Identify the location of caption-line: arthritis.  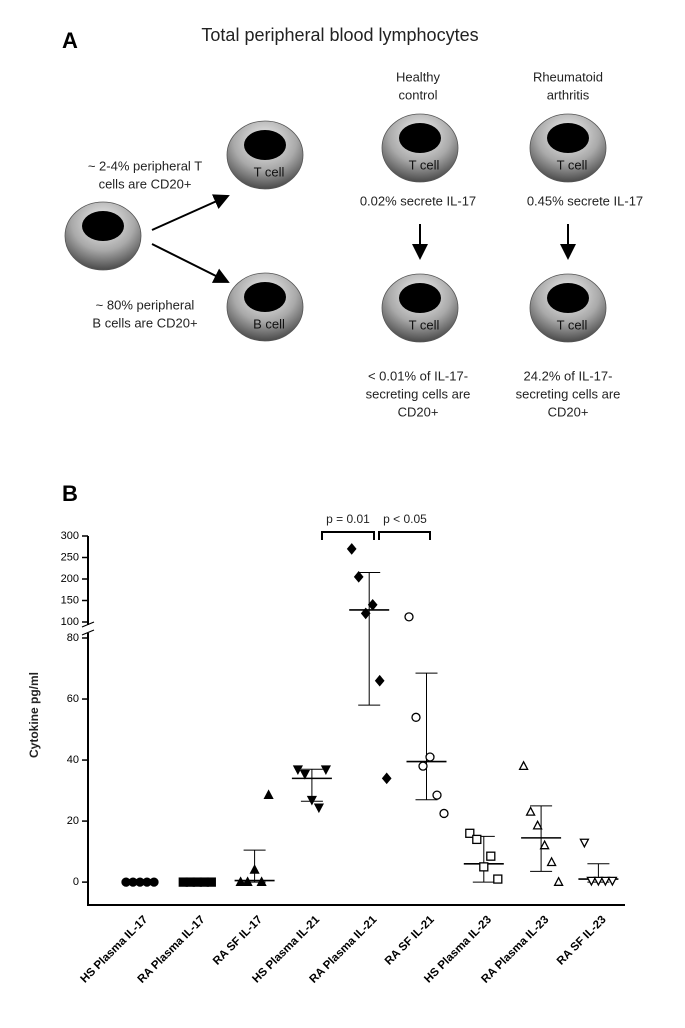
(568, 94).